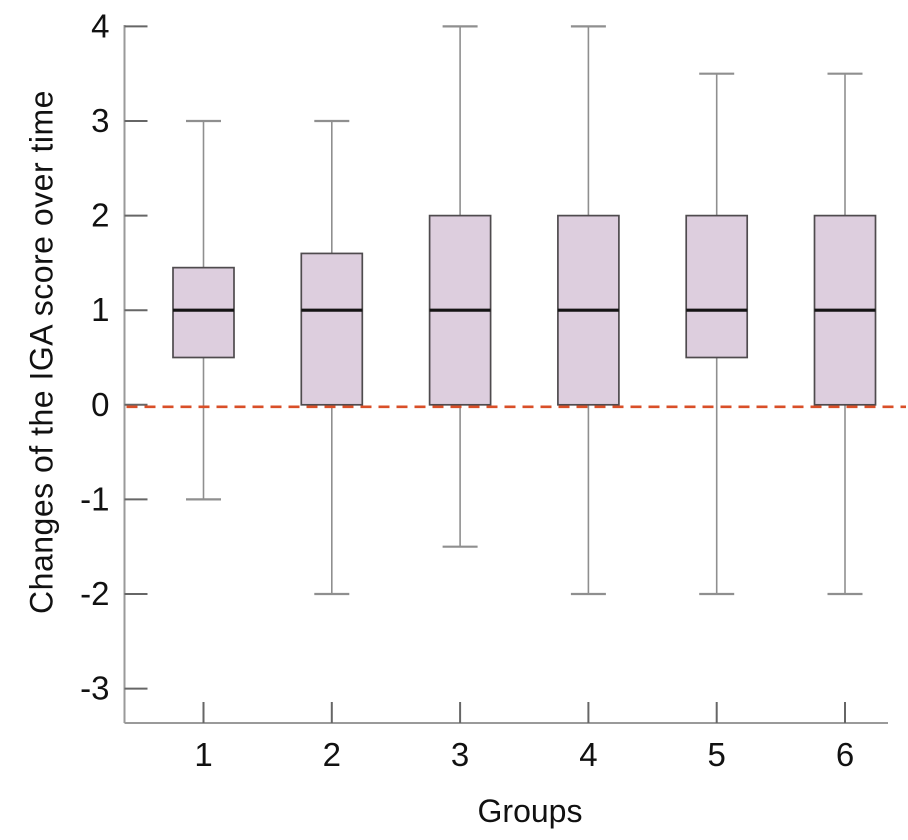 The width and height of the screenshot is (908, 840). I want to click on x-tick-label-1: 1, so click(203, 754).